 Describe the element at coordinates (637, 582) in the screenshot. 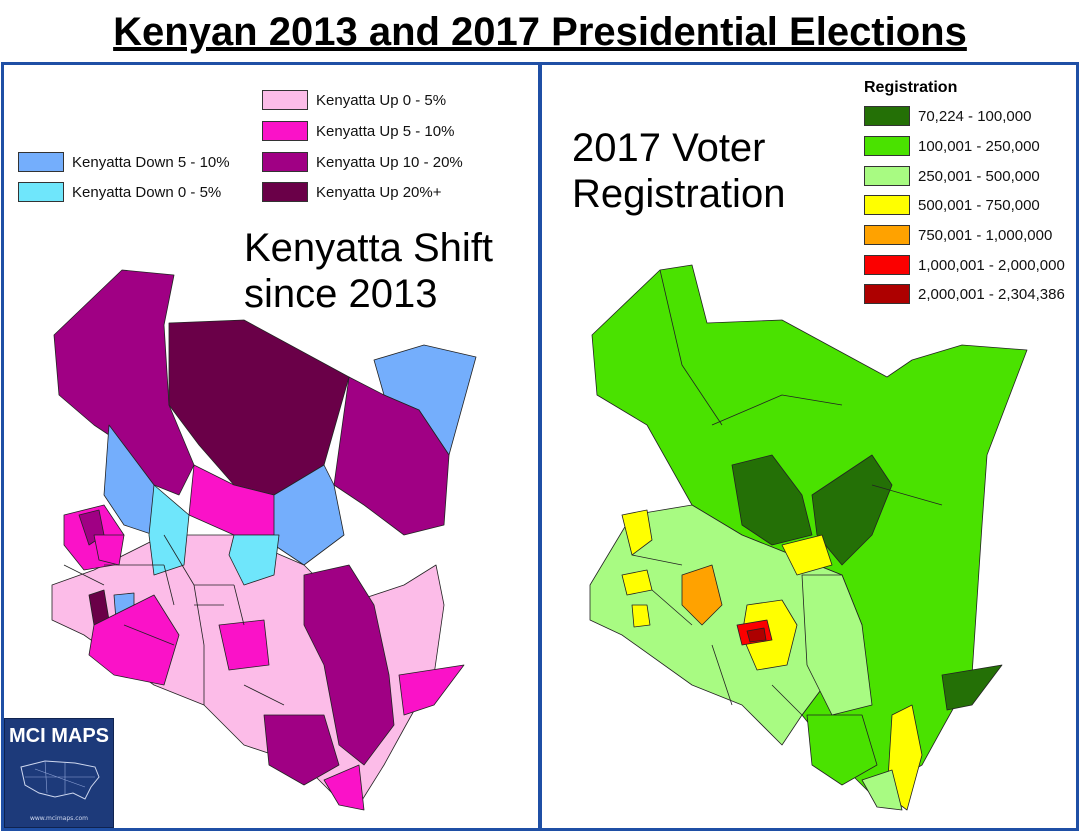

I see `region-yellow-west2` at that location.